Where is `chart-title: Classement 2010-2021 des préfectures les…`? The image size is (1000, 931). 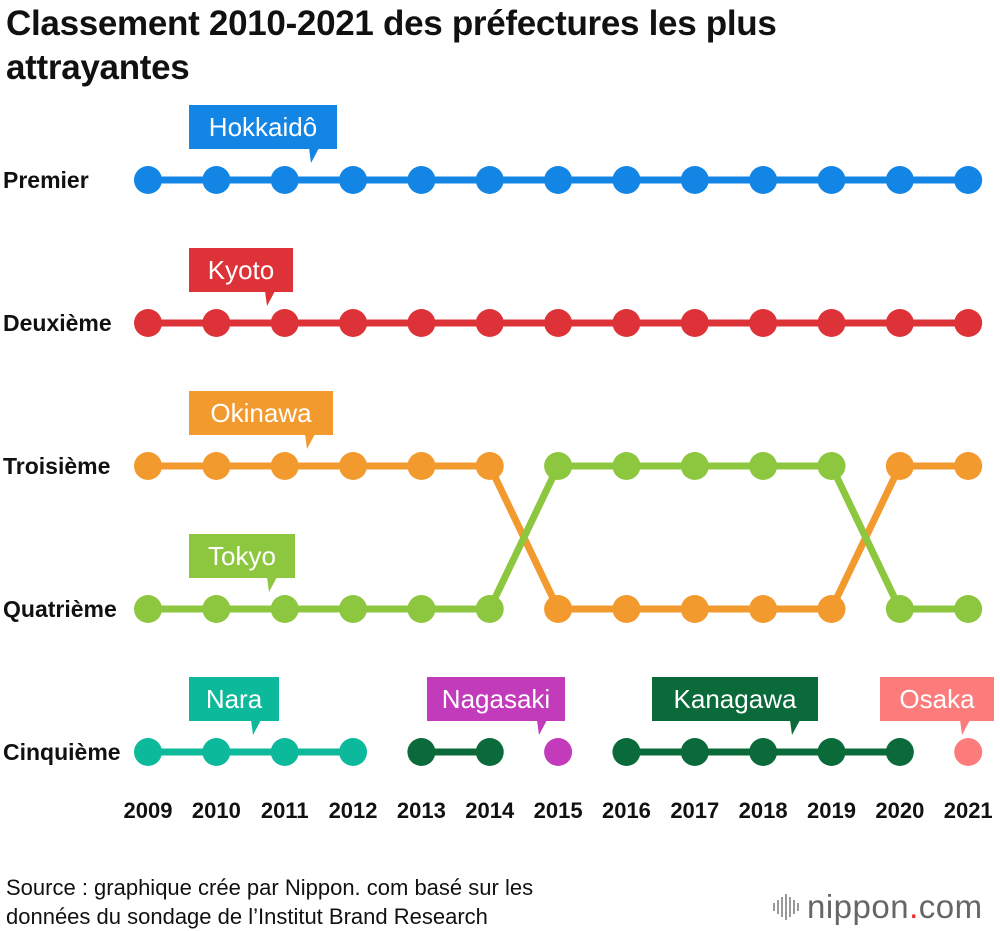 chart-title: Classement 2010-2021 des préfectures les… is located at coordinates (391, 45).